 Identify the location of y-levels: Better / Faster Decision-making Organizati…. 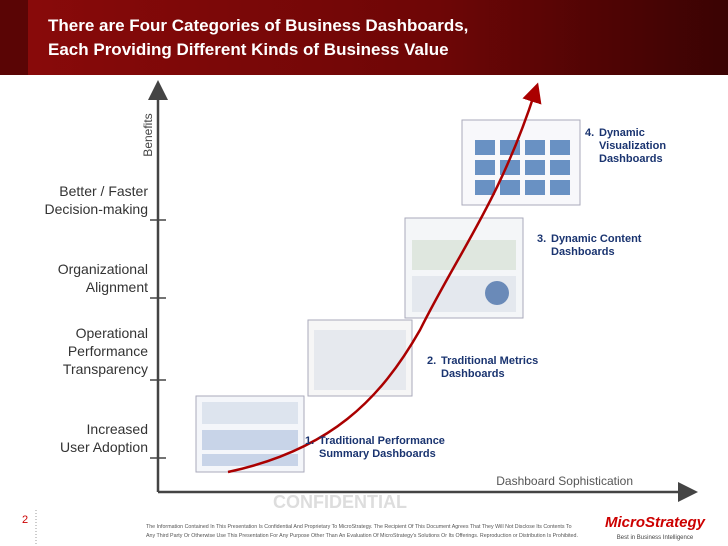
(105, 321).